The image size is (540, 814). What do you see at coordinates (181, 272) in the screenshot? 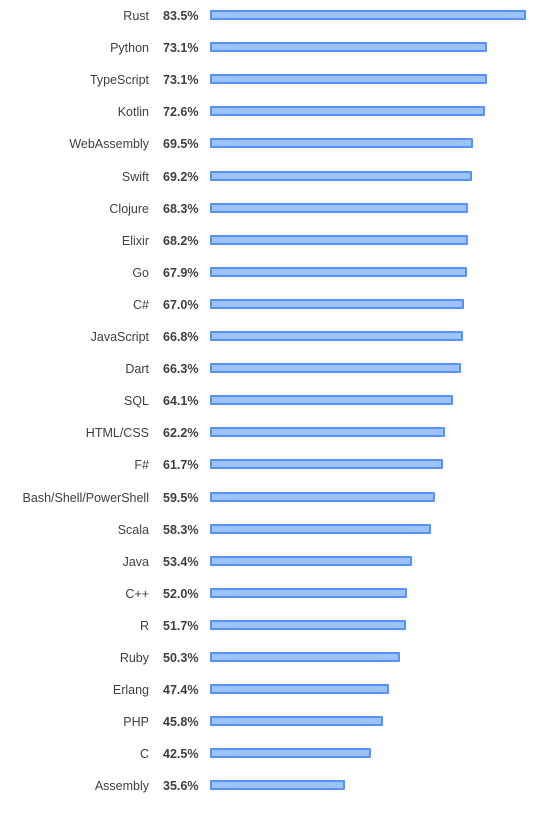
I see `value-label: 67.9%` at bounding box center [181, 272].